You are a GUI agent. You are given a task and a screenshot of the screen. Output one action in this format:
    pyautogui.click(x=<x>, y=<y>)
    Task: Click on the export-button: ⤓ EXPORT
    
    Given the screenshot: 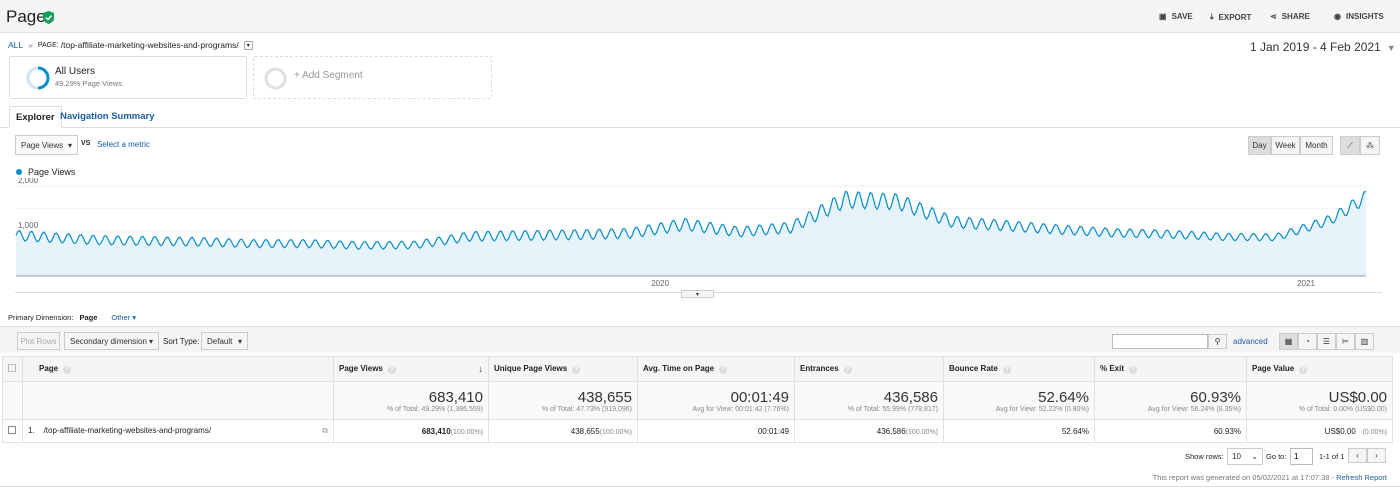 What is the action you would take?
    pyautogui.click(x=1231, y=17)
    